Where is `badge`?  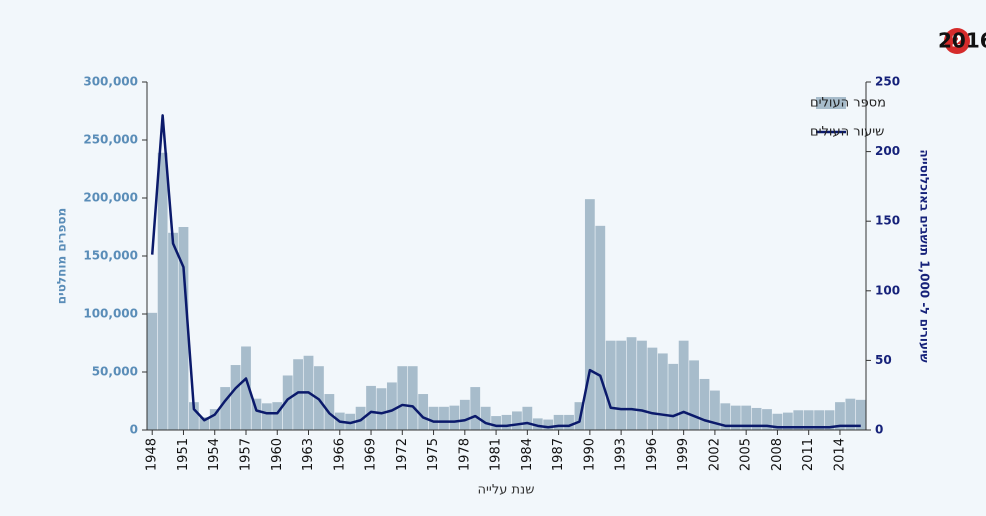 badge is located at coordinates (957, 41).